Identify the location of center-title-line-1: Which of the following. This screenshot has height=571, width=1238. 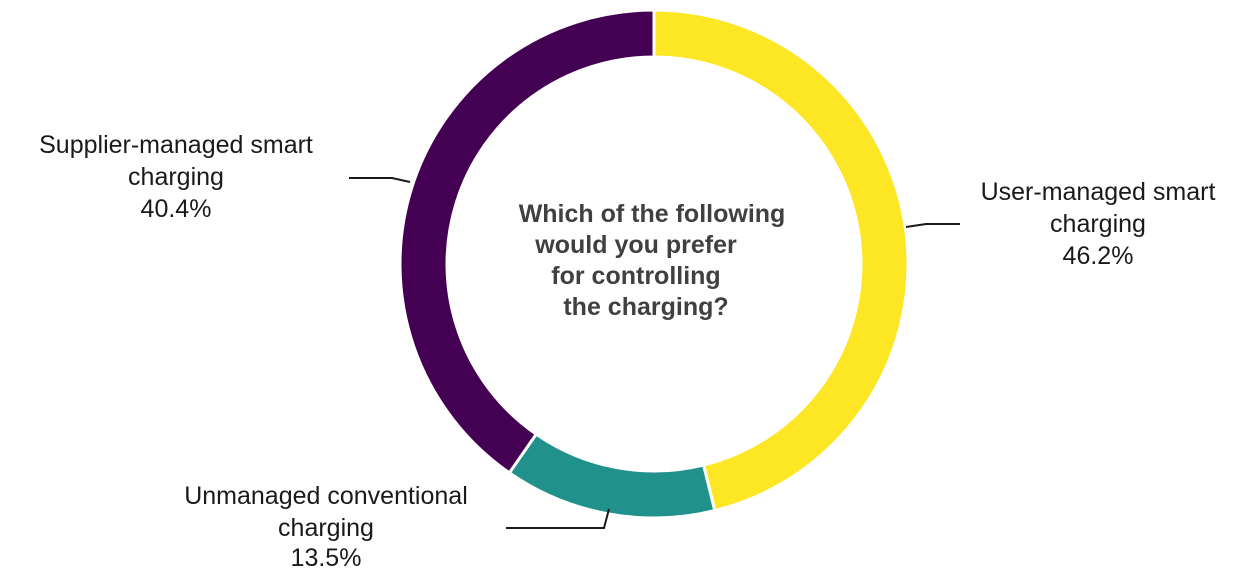
(652, 214).